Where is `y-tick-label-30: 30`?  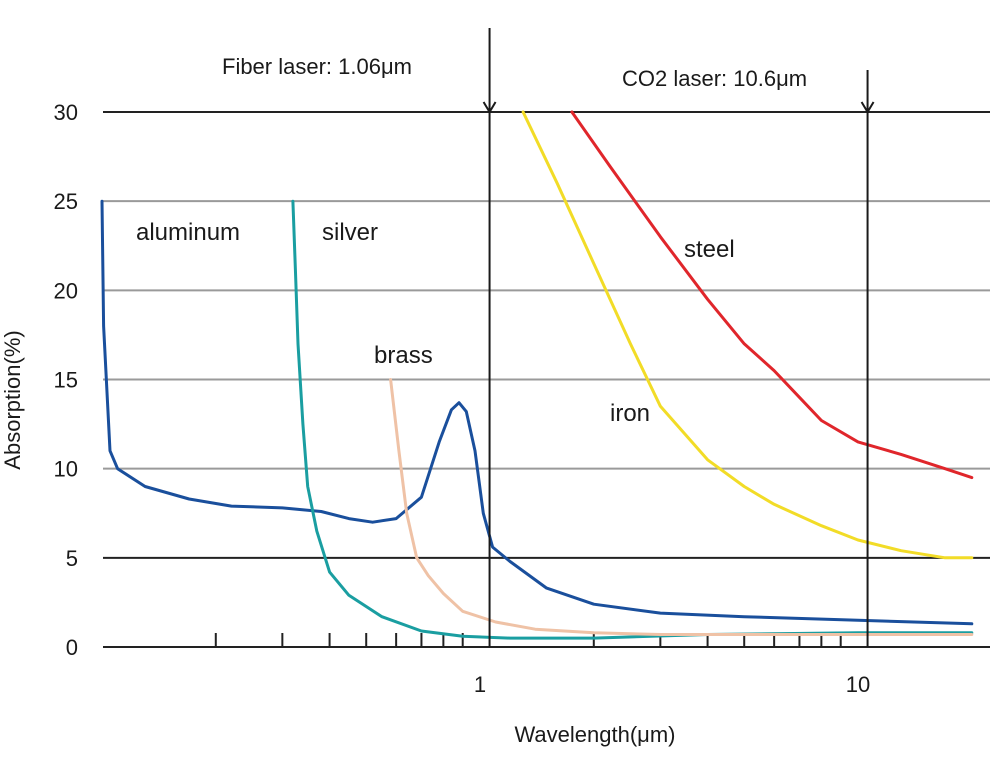 y-tick-label-30: 30 is located at coordinates (66, 112).